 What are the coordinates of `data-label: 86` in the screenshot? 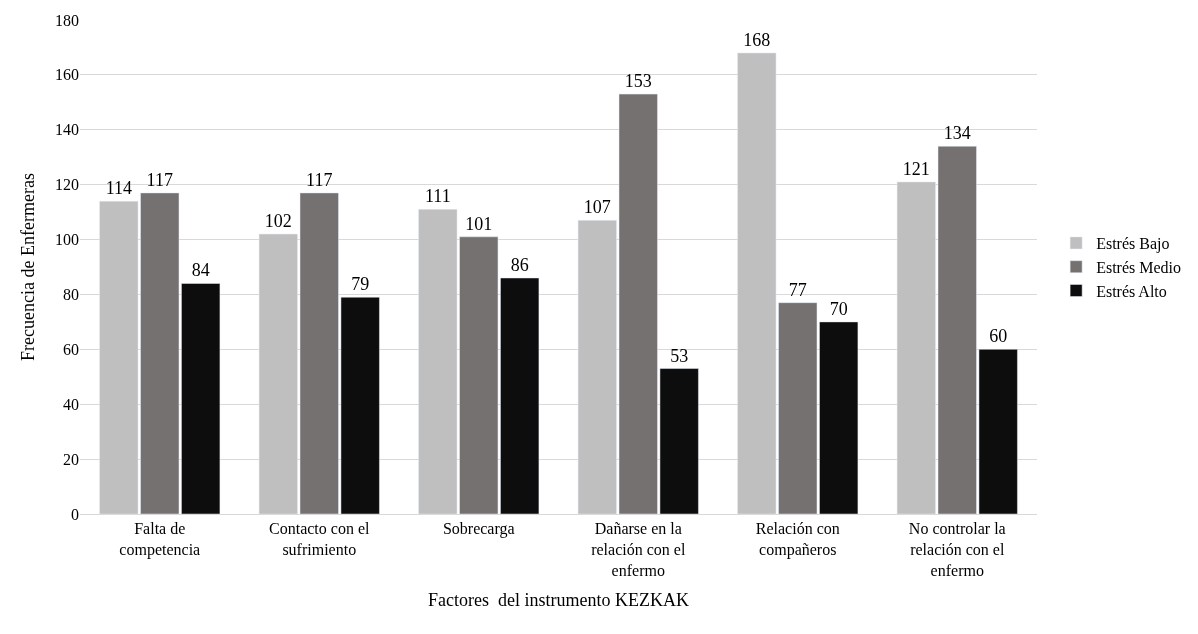 It's located at (519, 264).